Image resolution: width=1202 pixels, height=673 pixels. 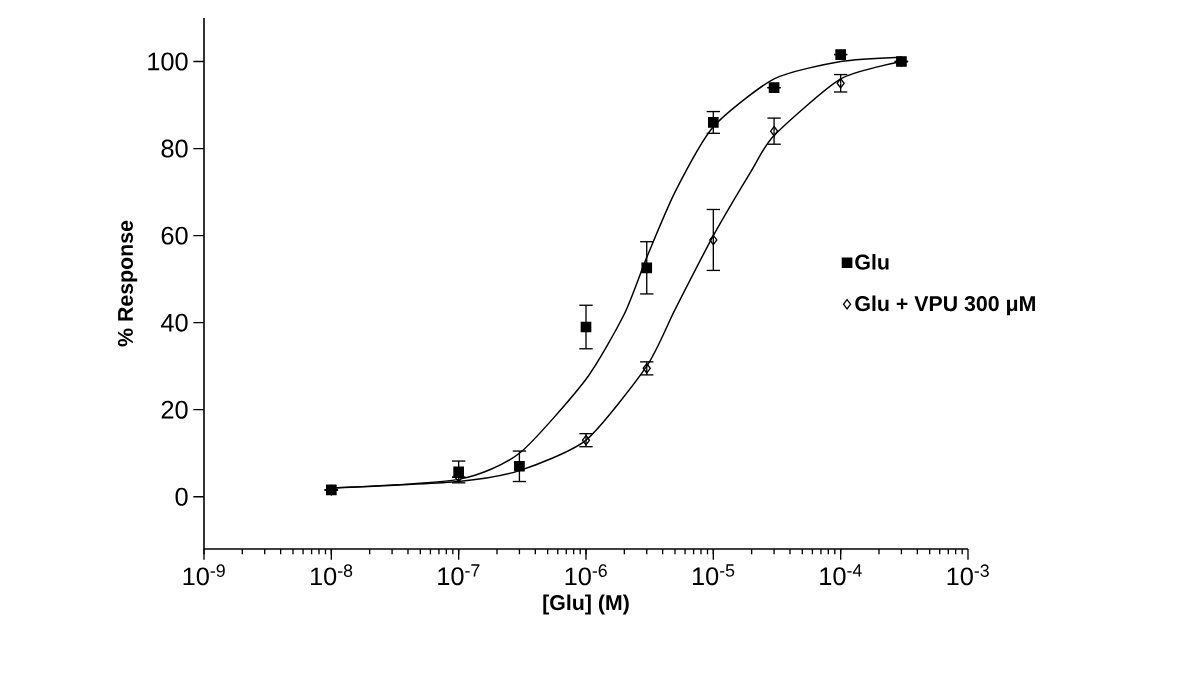 I want to click on y-tick-label: 60, so click(x=174, y=235).